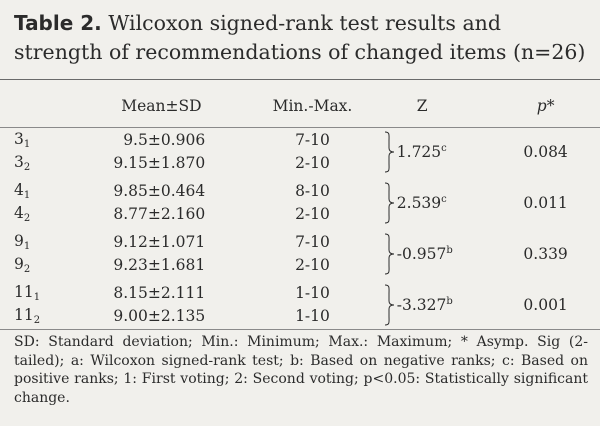  I want to click on mean-sd-cell: 9.5±0.906, so click(164, 140).